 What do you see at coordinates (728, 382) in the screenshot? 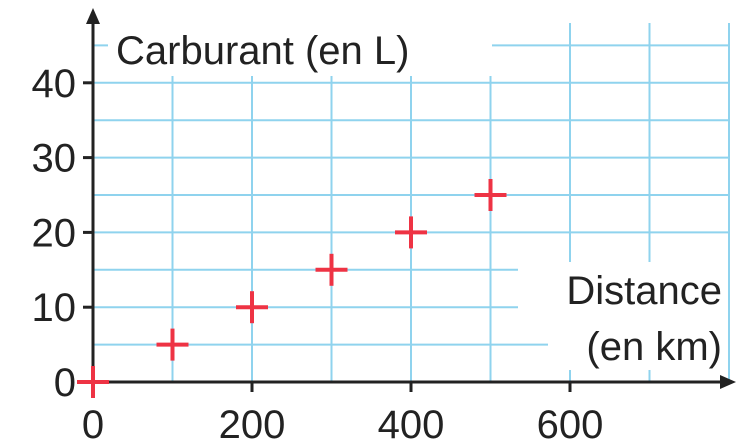
I see `x-axis-arrow` at bounding box center [728, 382].